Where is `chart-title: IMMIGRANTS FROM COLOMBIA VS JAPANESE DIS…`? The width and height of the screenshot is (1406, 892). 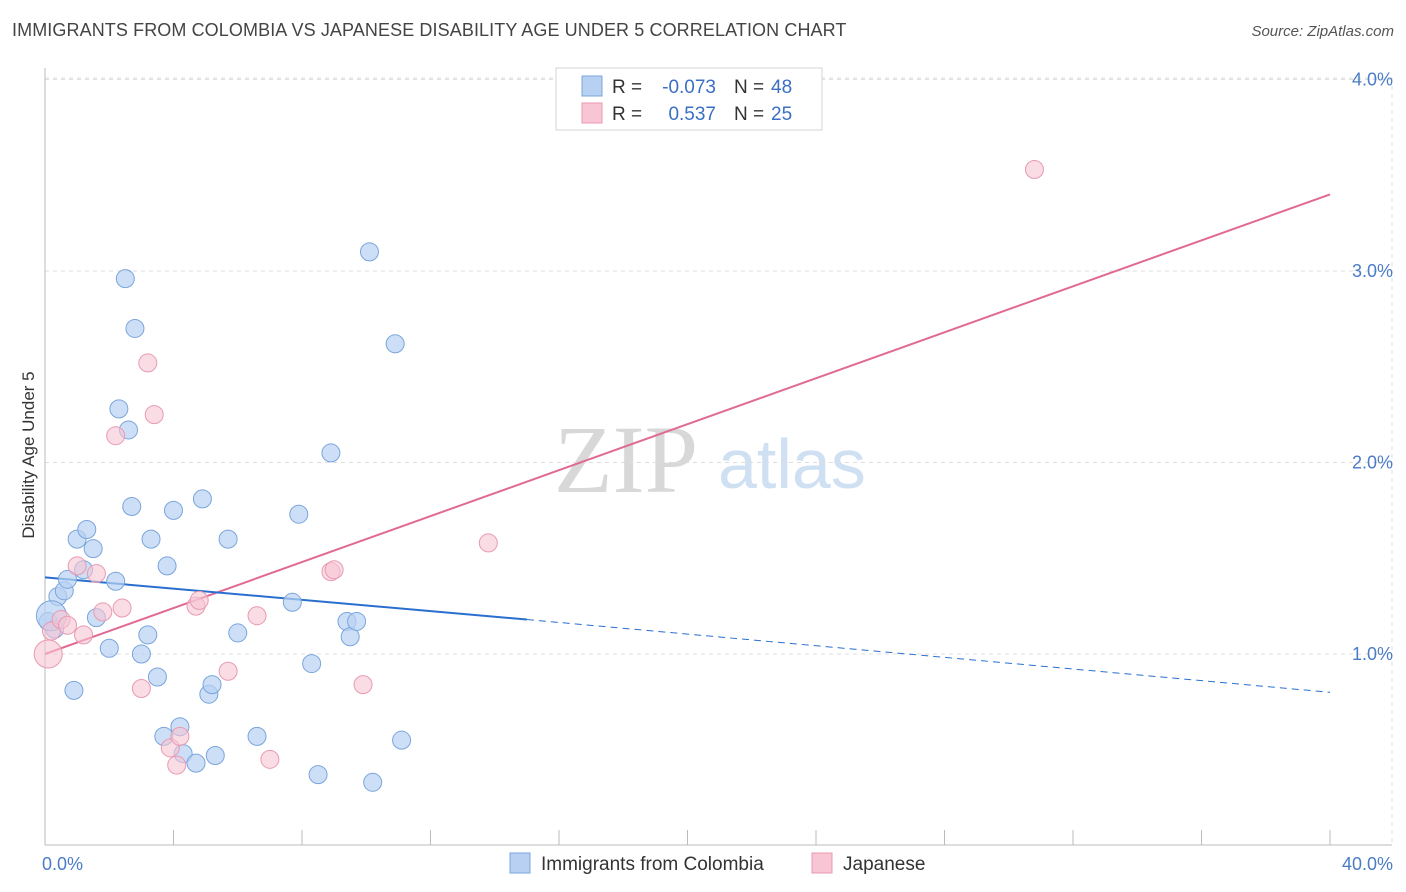 chart-title: IMMIGRANTS FROM COLOMBIA VS JAPANESE DIS… is located at coordinates (429, 30).